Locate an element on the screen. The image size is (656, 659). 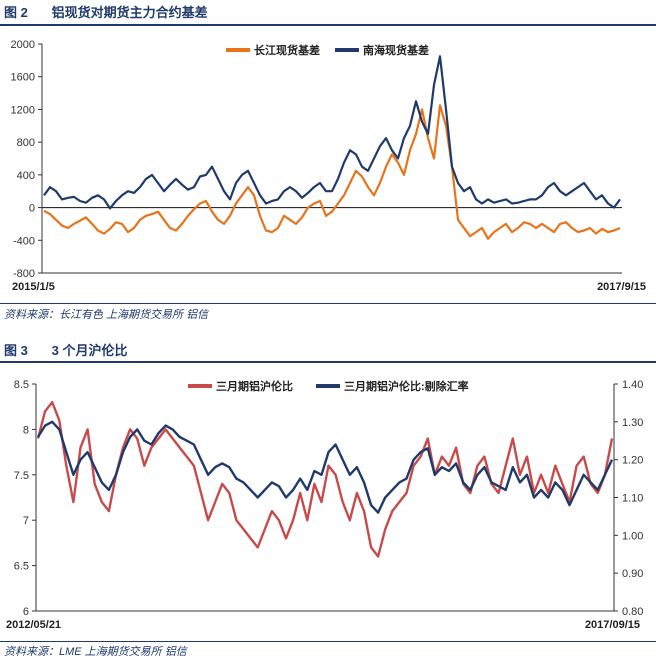
figure2-number: 图 2 is located at coordinates (16, 12).